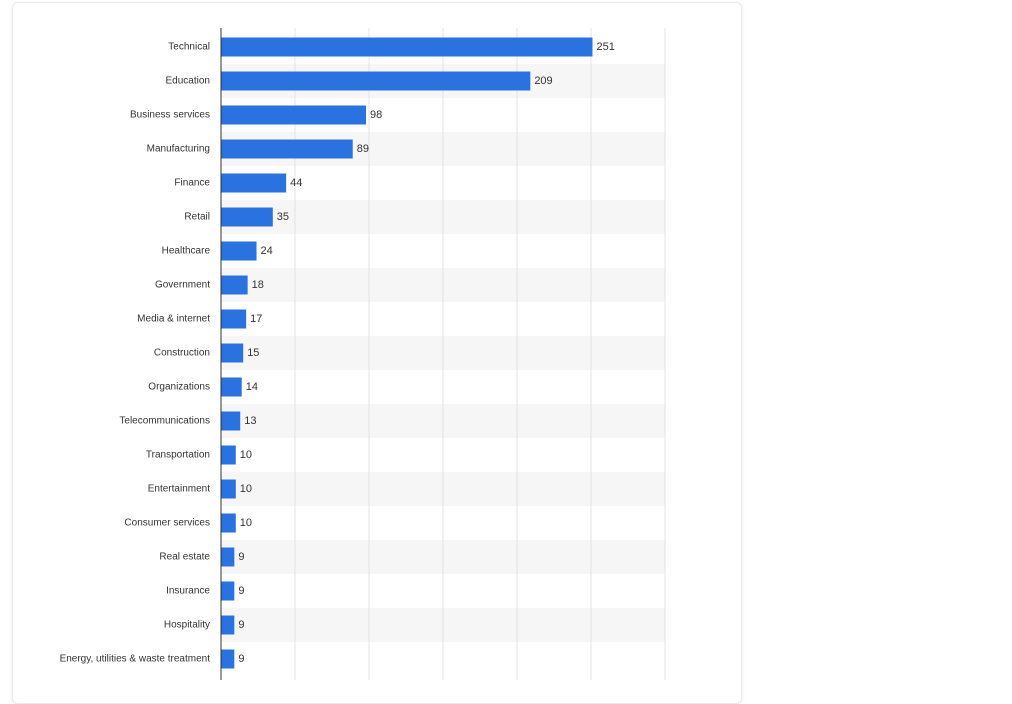  What do you see at coordinates (170, 115) in the screenshot?
I see `category-label: Business services` at bounding box center [170, 115].